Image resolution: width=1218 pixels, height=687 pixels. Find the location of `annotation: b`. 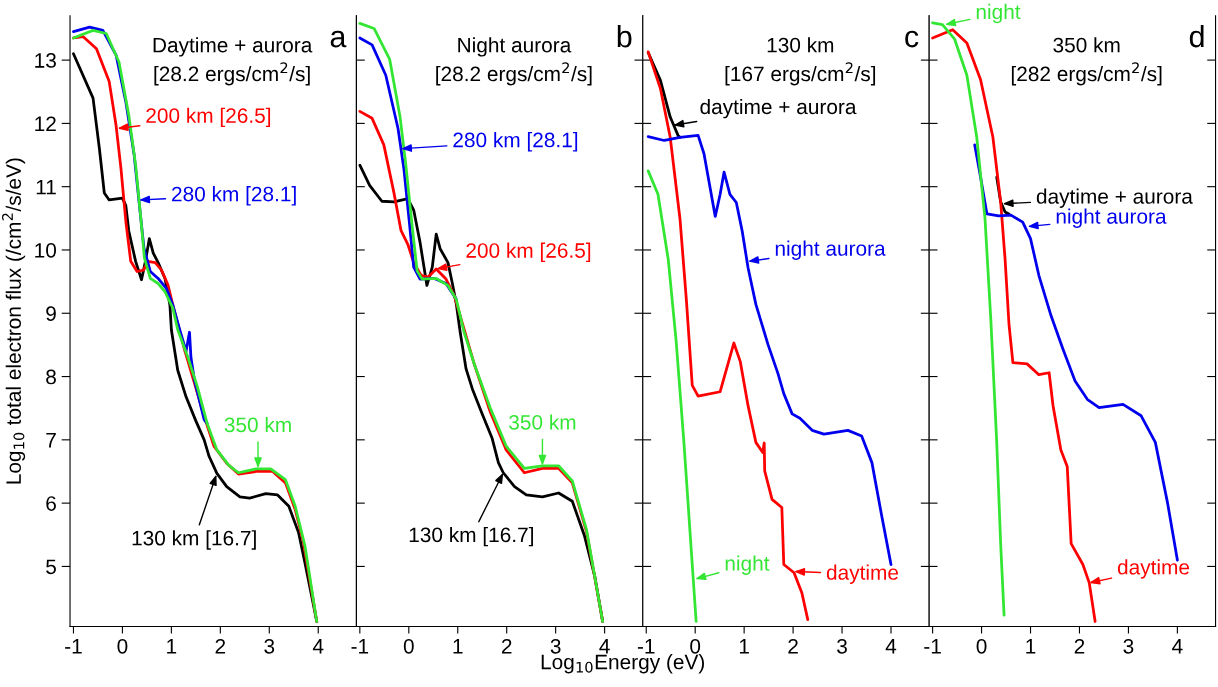

annotation: b is located at coordinates (624, 36).